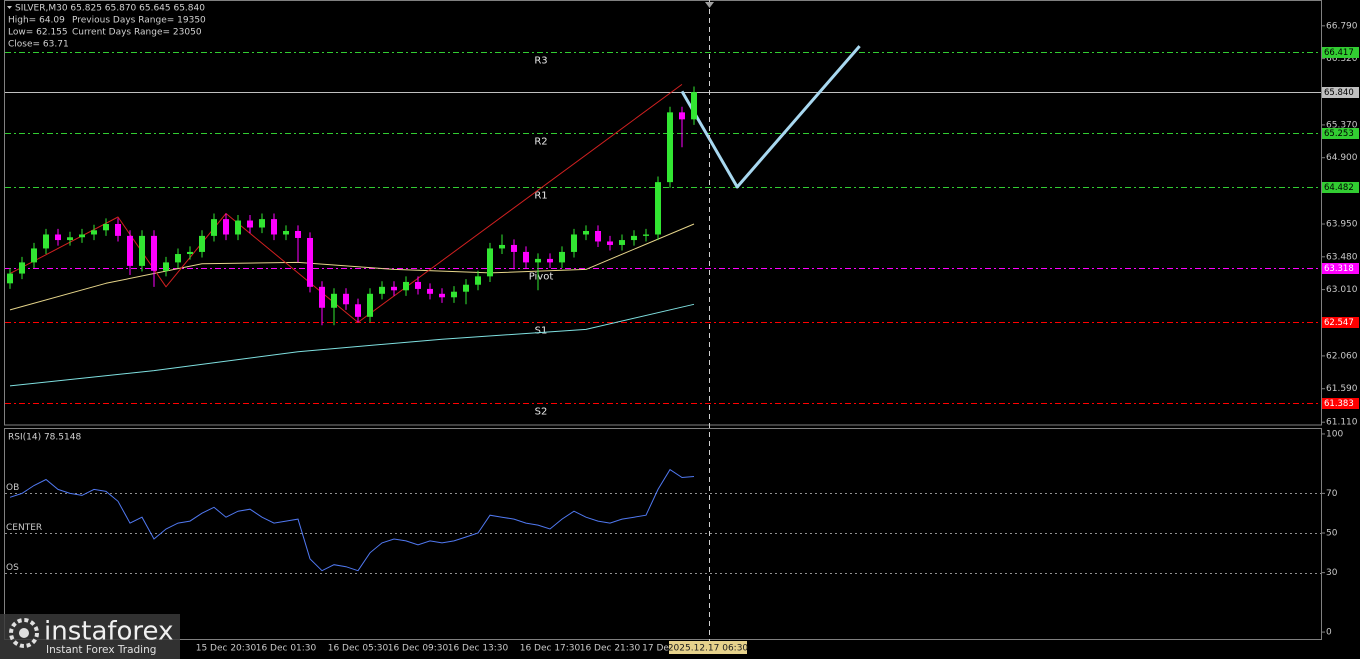 The width and height of the screenshot is (1360, 659). I want to click on x-tick-label: 17 Dec, so click(658, 649).